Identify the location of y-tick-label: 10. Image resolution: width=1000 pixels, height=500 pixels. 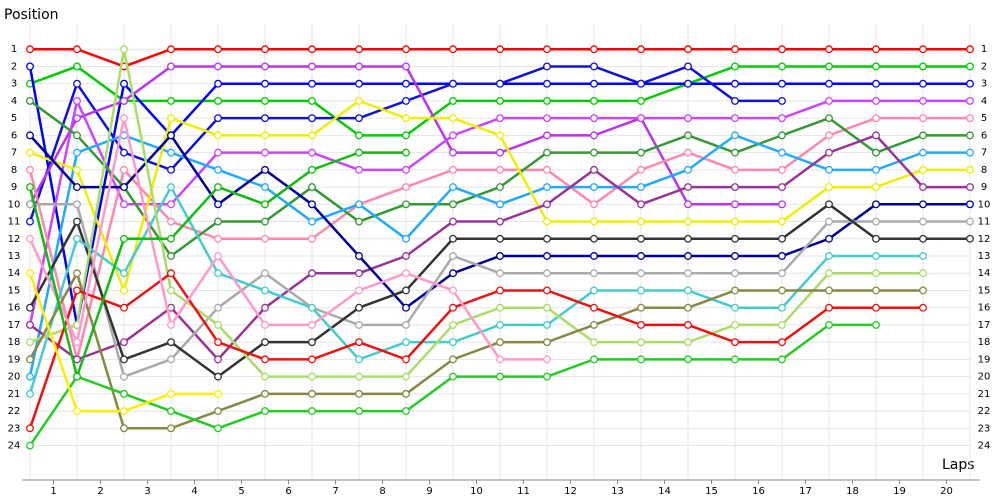
(14, 204).